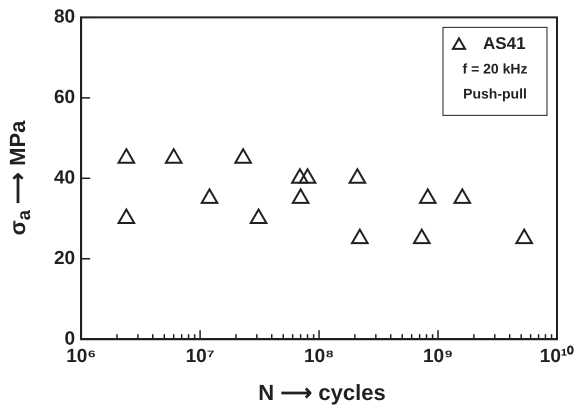 The height and width of the screenshot is (408, 587). What do you see at coordinates (200, 356) in the screenshot?
I see `x-tick-label: 10⁷` at bounding box center [200, 356].